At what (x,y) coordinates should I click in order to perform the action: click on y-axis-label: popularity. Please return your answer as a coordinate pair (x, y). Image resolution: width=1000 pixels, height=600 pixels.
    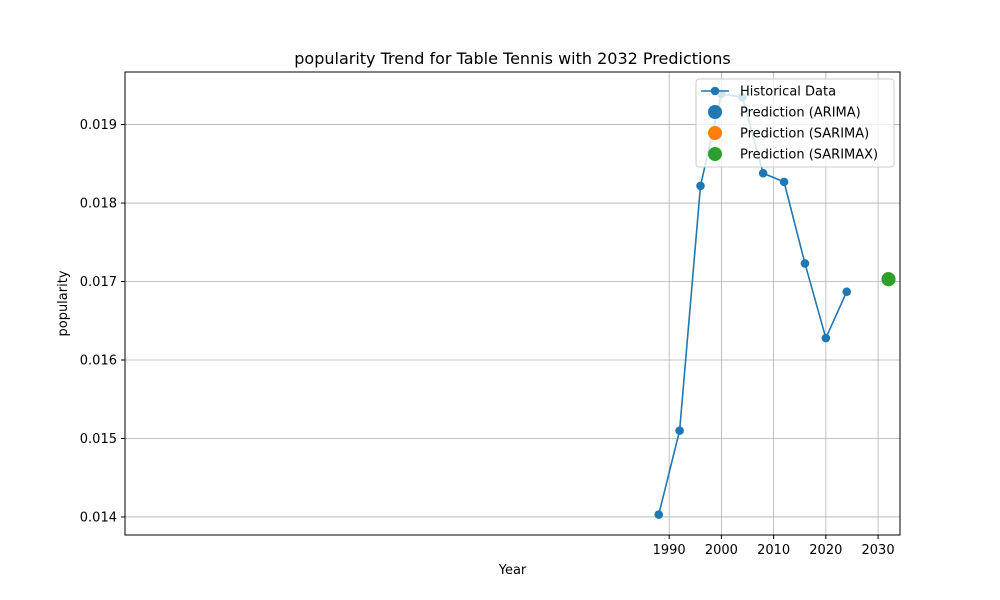
    Looking at the image, I should click on (63, 303).